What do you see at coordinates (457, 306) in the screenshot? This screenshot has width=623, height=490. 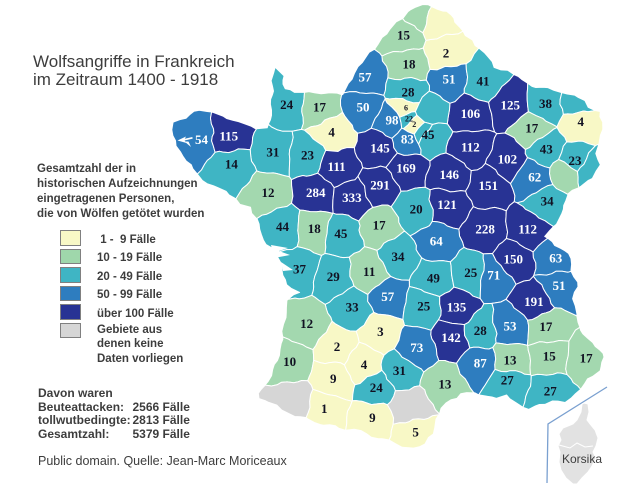 I see `svg-text: 135` at bounding box center [457, 306].